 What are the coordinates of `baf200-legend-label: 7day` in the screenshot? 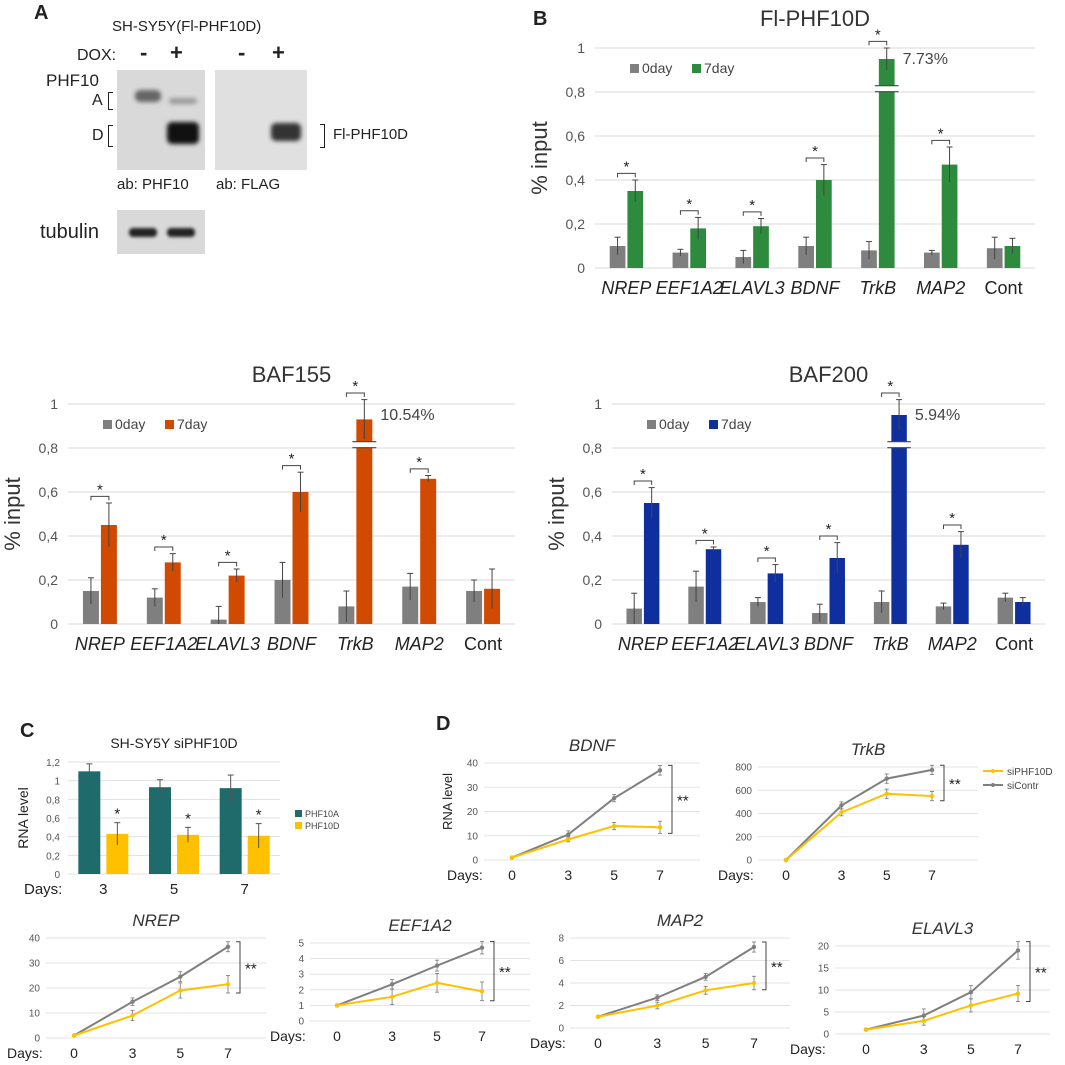 It's located at (736, 424).